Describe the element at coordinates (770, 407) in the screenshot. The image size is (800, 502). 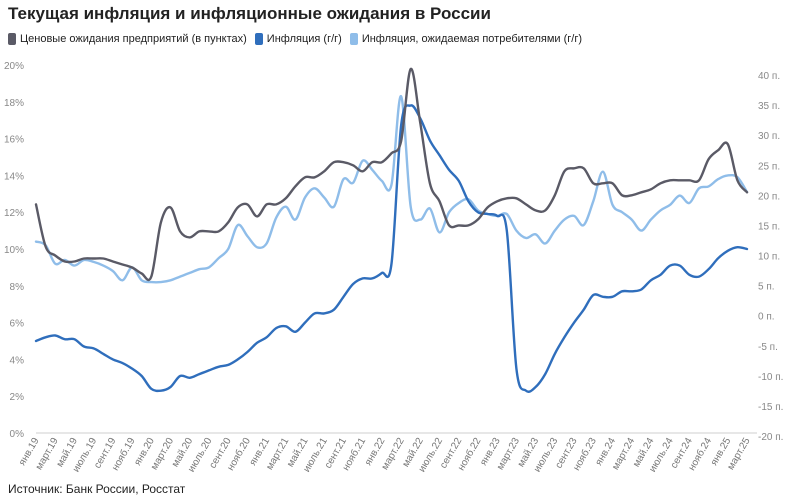
I see `y-right-tick-label: -15 п.` at that location.